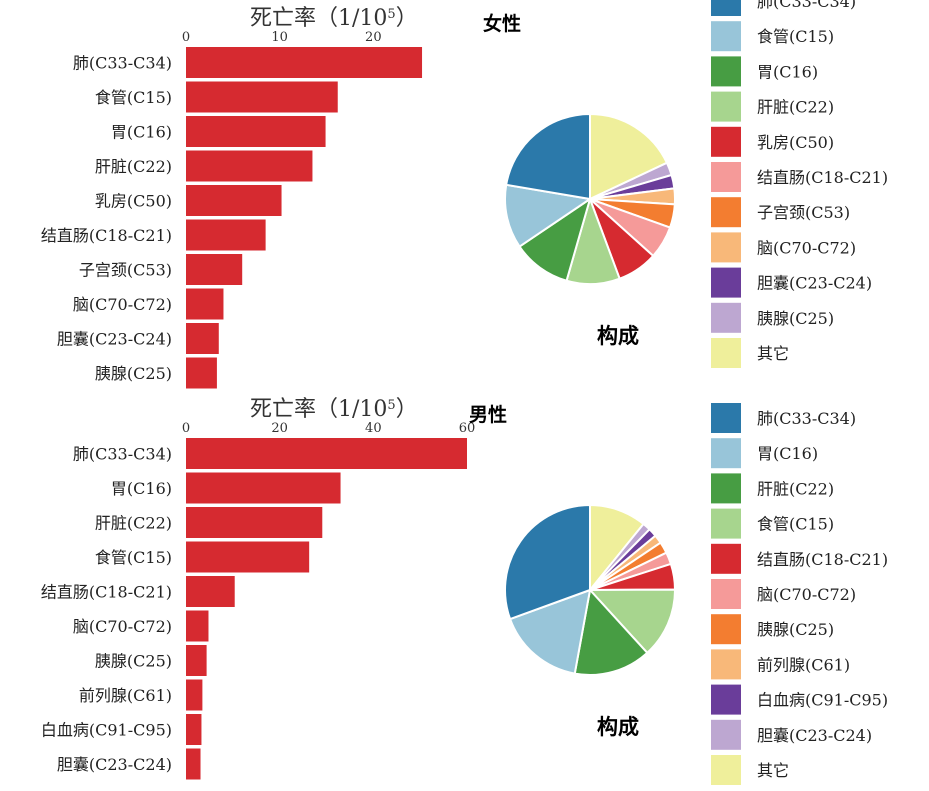 The image size is (929, 791). I want to click on female-legend-label: 结直肠(C18-C21), so click(822, 177).